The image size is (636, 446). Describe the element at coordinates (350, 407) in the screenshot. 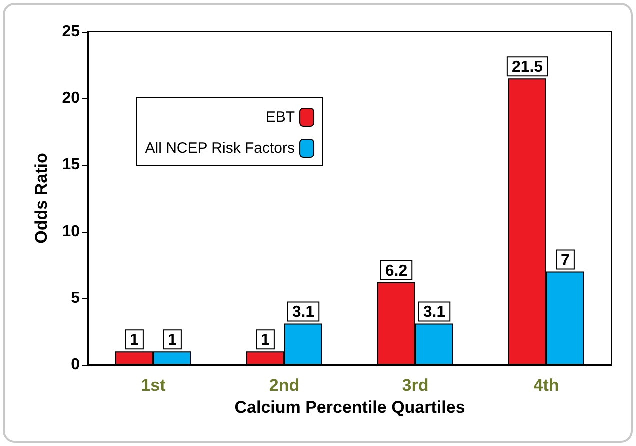

I see `x-axis-title: Calcium Percentile Quartiles` at that location.